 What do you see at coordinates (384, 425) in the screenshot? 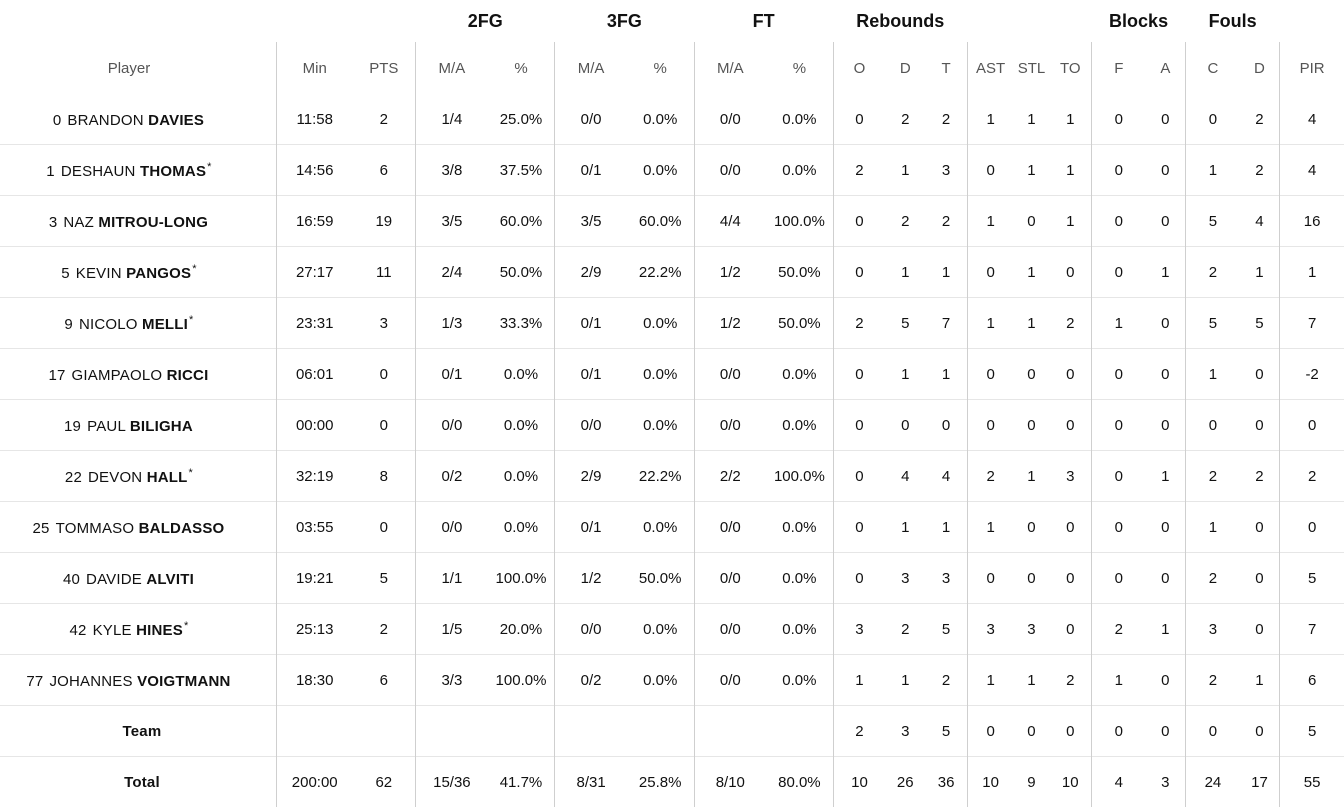
I see `cell-pts: 0` at bounding box center [384, 425].